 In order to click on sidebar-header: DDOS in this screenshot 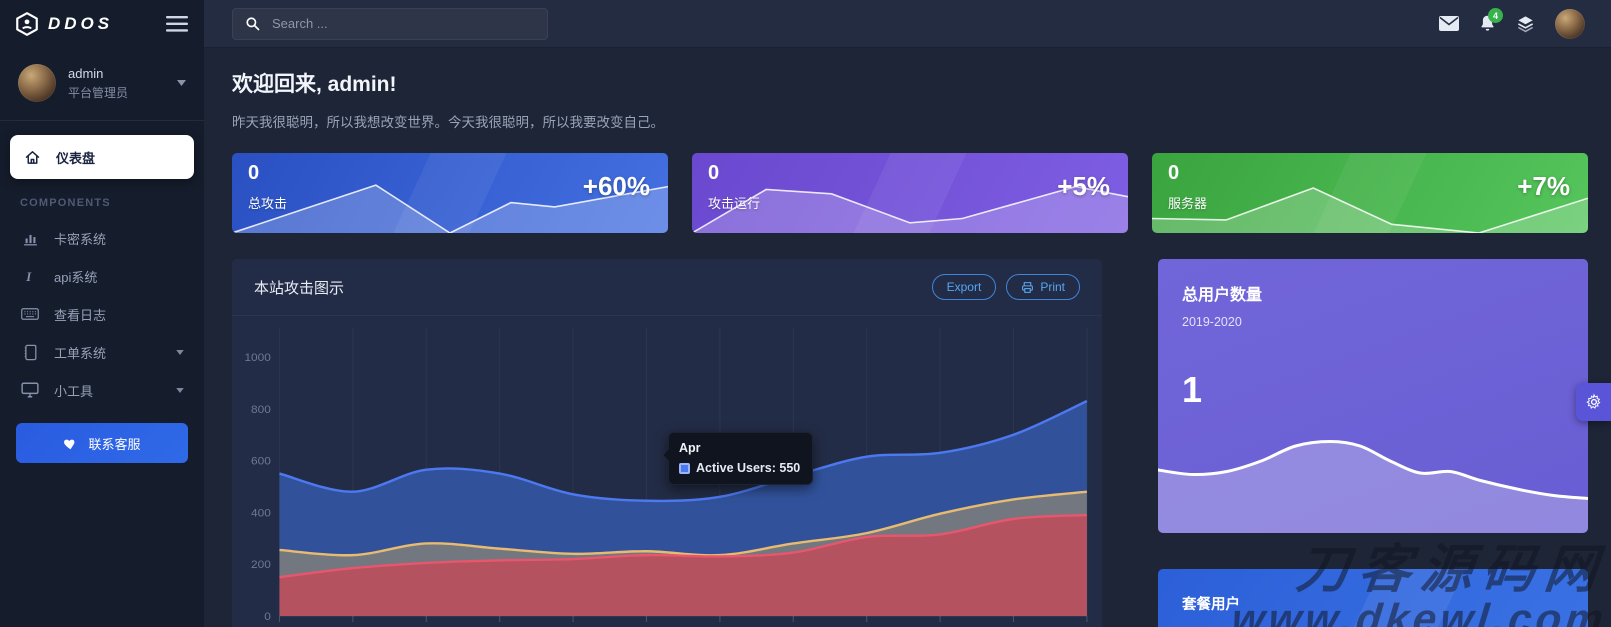, I will do `click(102, 24)`.